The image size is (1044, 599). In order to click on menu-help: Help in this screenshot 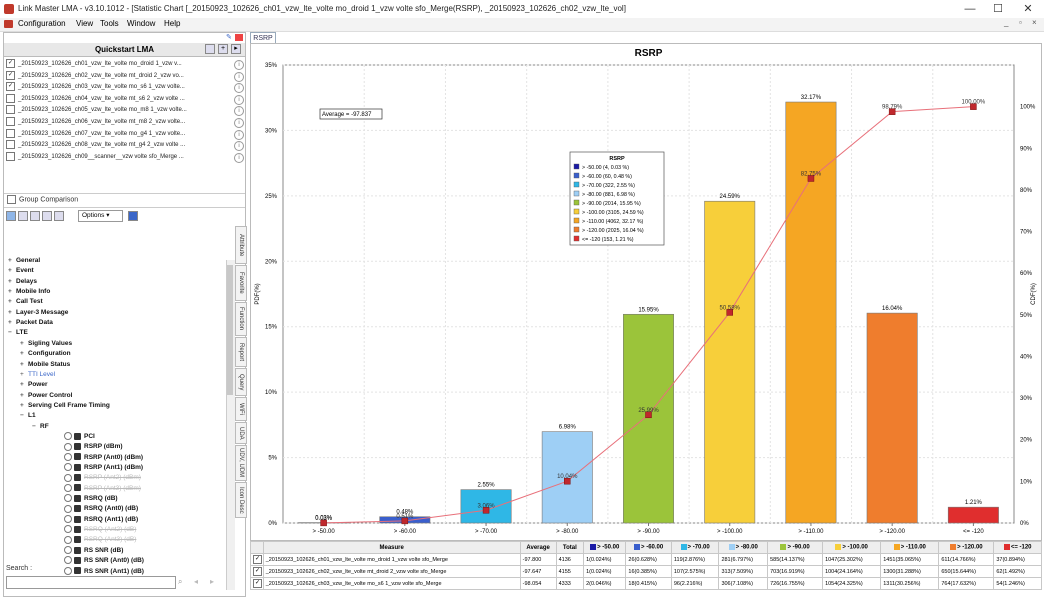, I will do `click(172, 23)`.